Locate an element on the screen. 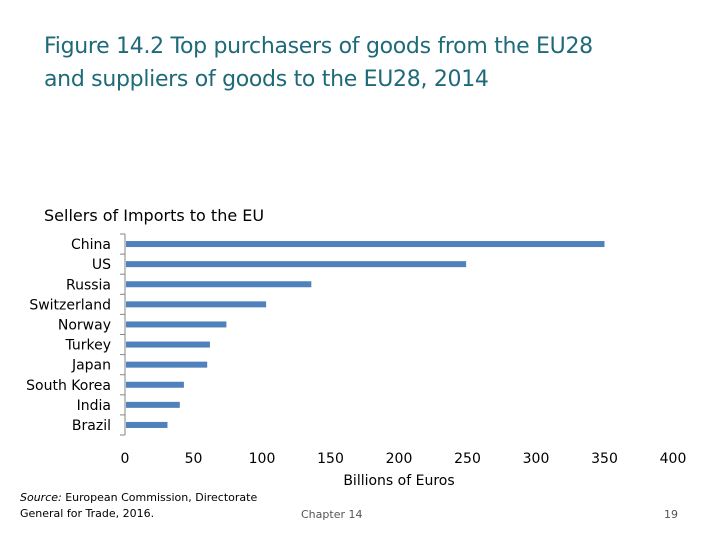 This screenshot has height=540, width=720. x-tick-label: 0 is located at coordinates (125, 459).